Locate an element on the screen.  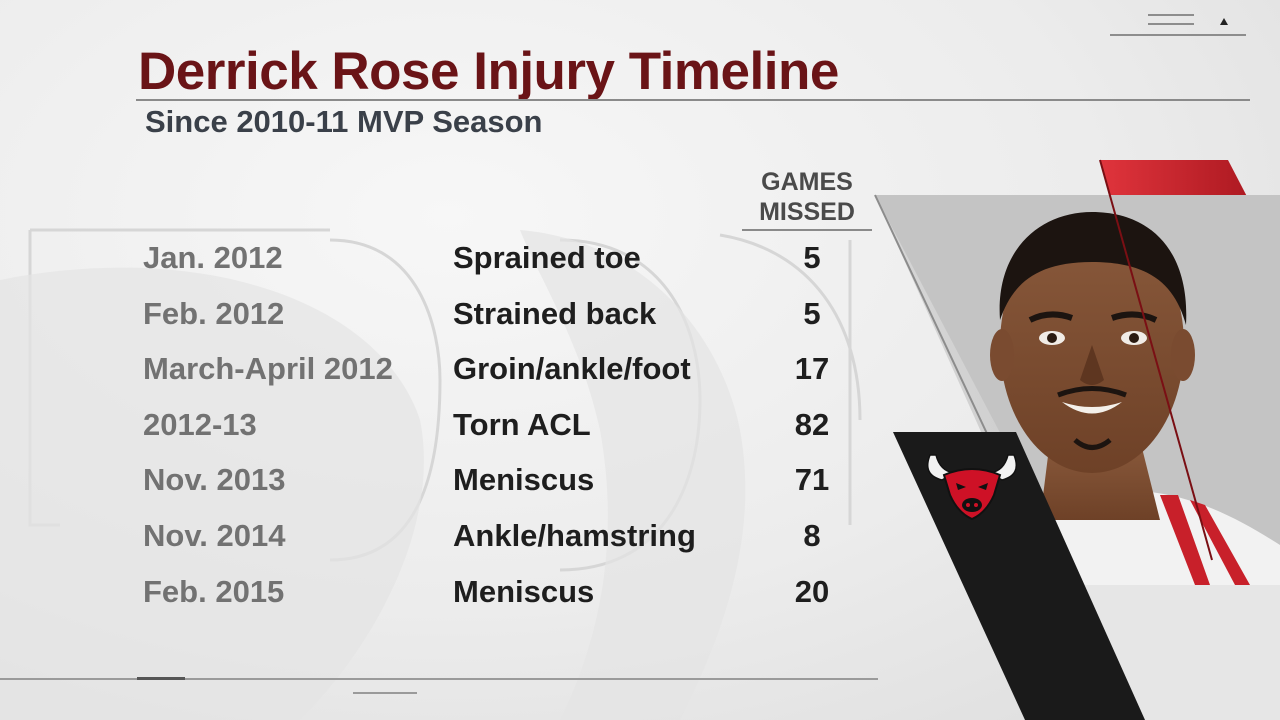
row-games-missed: 82 is located at coordinates (812, 424).